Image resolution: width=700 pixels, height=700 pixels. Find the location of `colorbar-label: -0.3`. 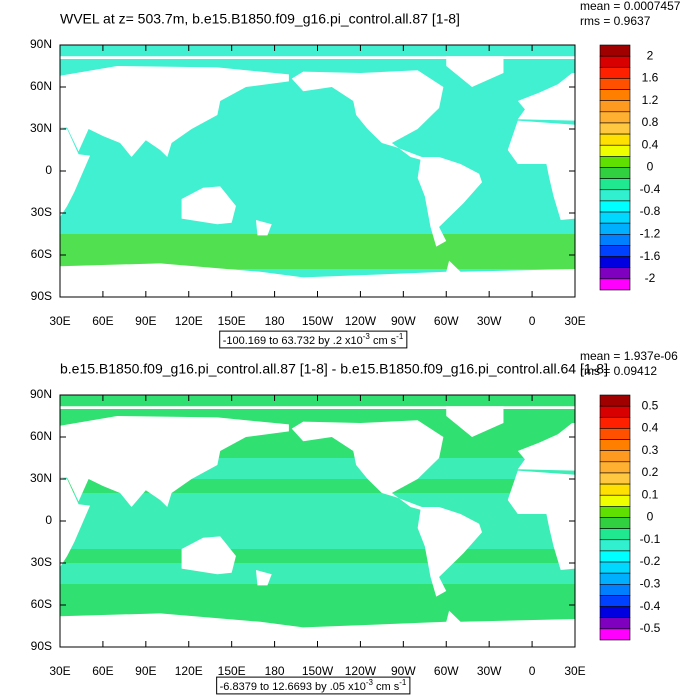

colorbar-label: -0.3 is located at coordinates (650, 583).